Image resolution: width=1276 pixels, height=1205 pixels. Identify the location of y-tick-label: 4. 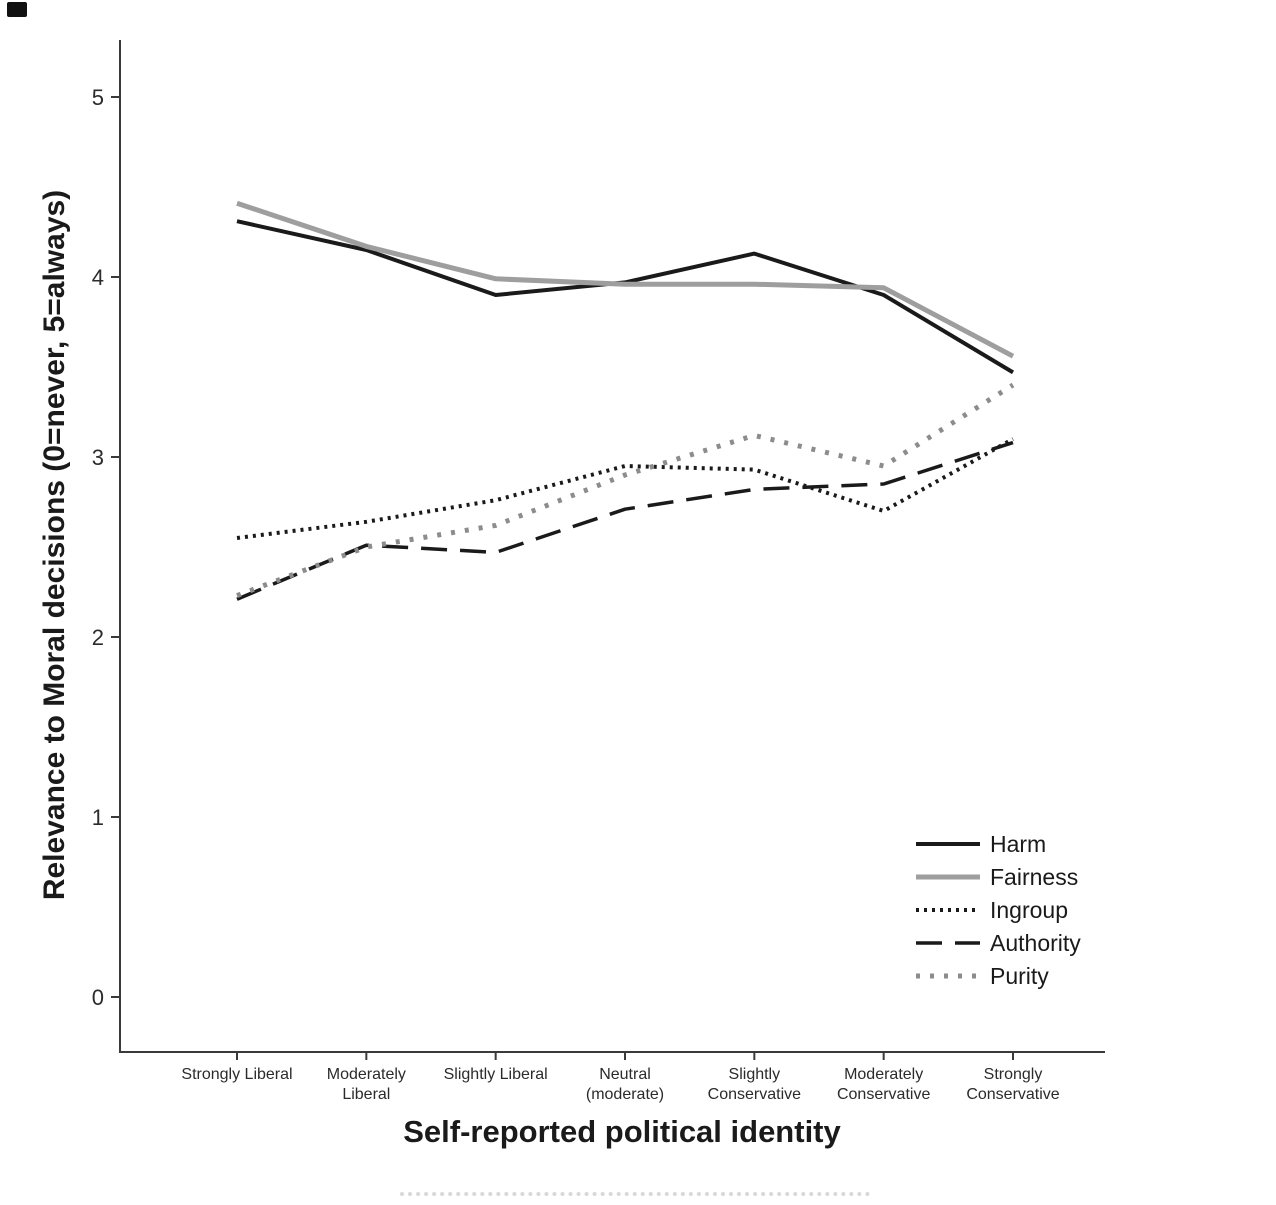
(98, 277).